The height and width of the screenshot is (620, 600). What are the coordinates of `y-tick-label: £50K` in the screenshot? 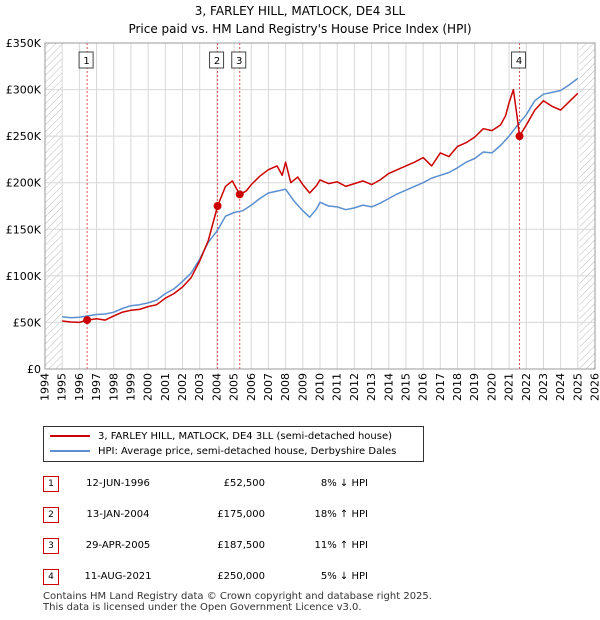 It's located at (27, 322).